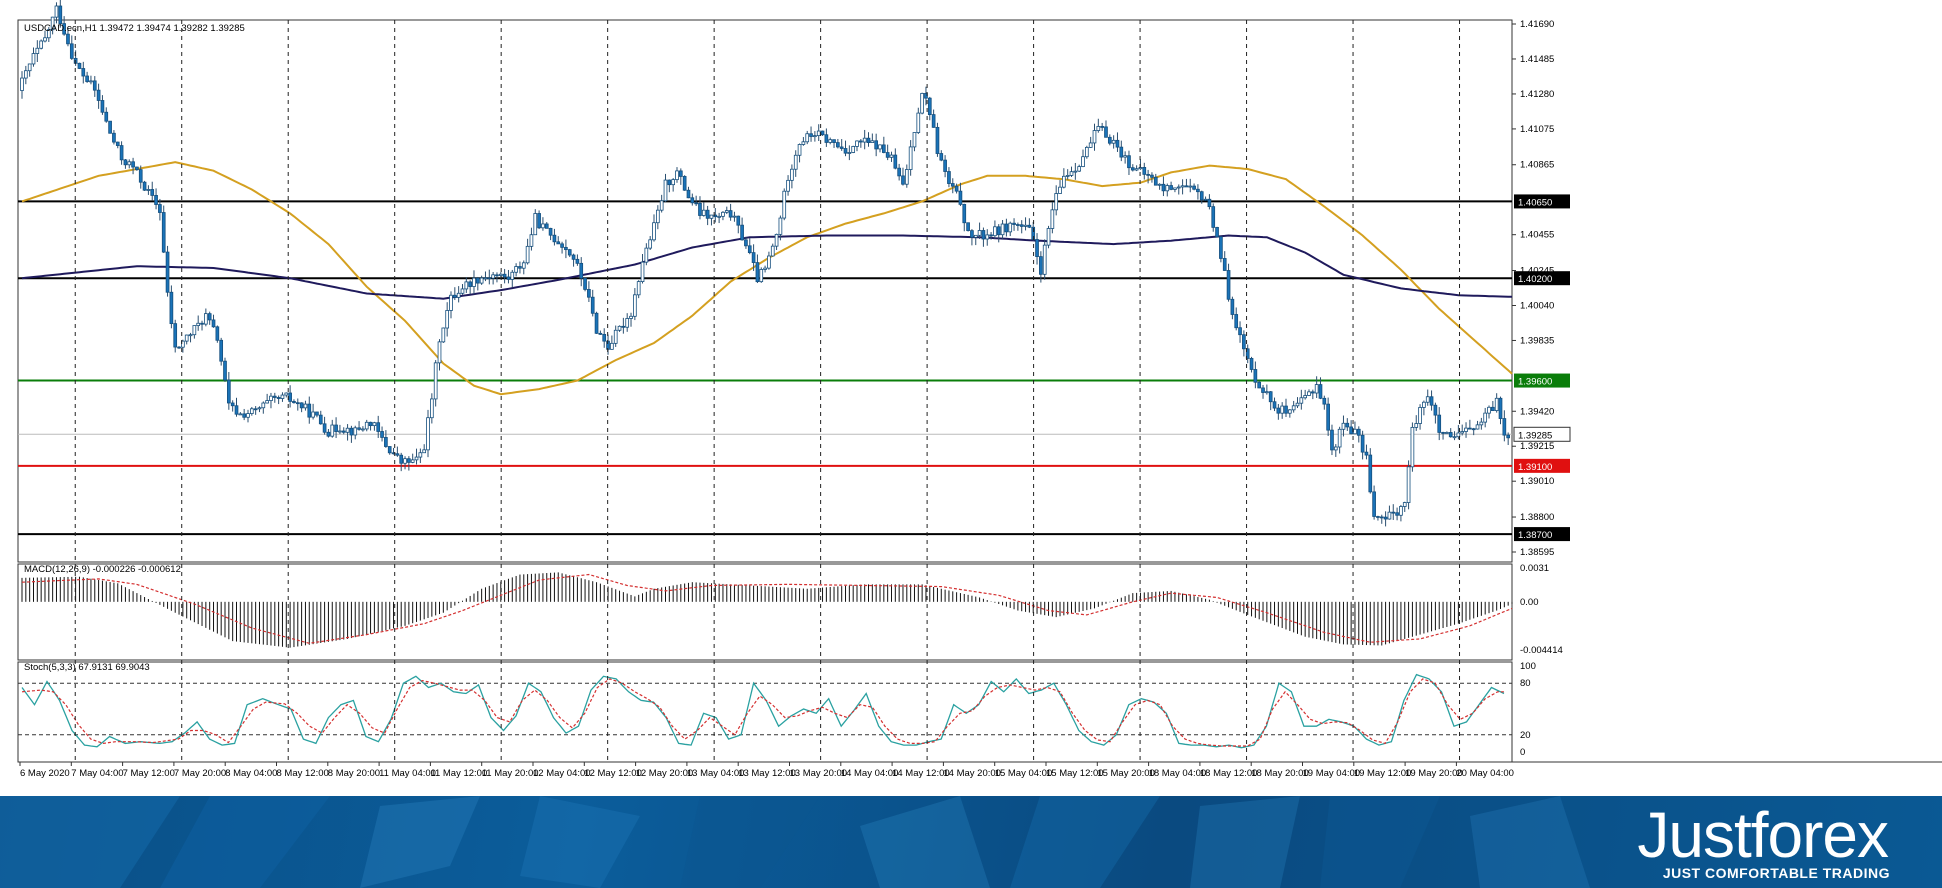 This screenshot has width=1942, height=888. I want to click on macd-signal-line, so click(767, 608).